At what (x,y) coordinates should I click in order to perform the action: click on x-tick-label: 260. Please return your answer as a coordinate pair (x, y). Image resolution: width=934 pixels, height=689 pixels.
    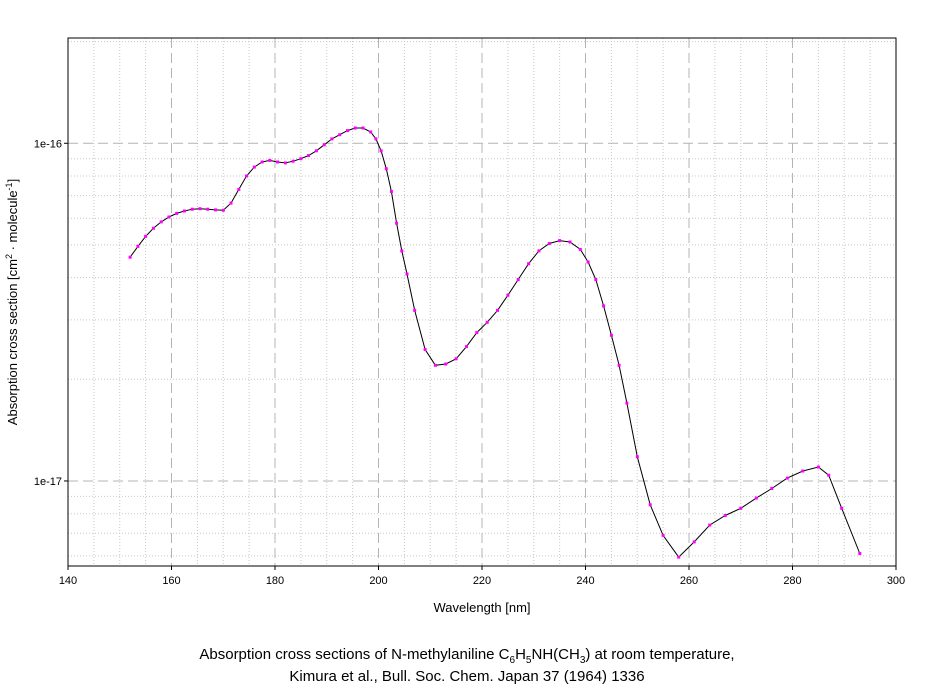
    Looking at the image, I should click on (689, 581).